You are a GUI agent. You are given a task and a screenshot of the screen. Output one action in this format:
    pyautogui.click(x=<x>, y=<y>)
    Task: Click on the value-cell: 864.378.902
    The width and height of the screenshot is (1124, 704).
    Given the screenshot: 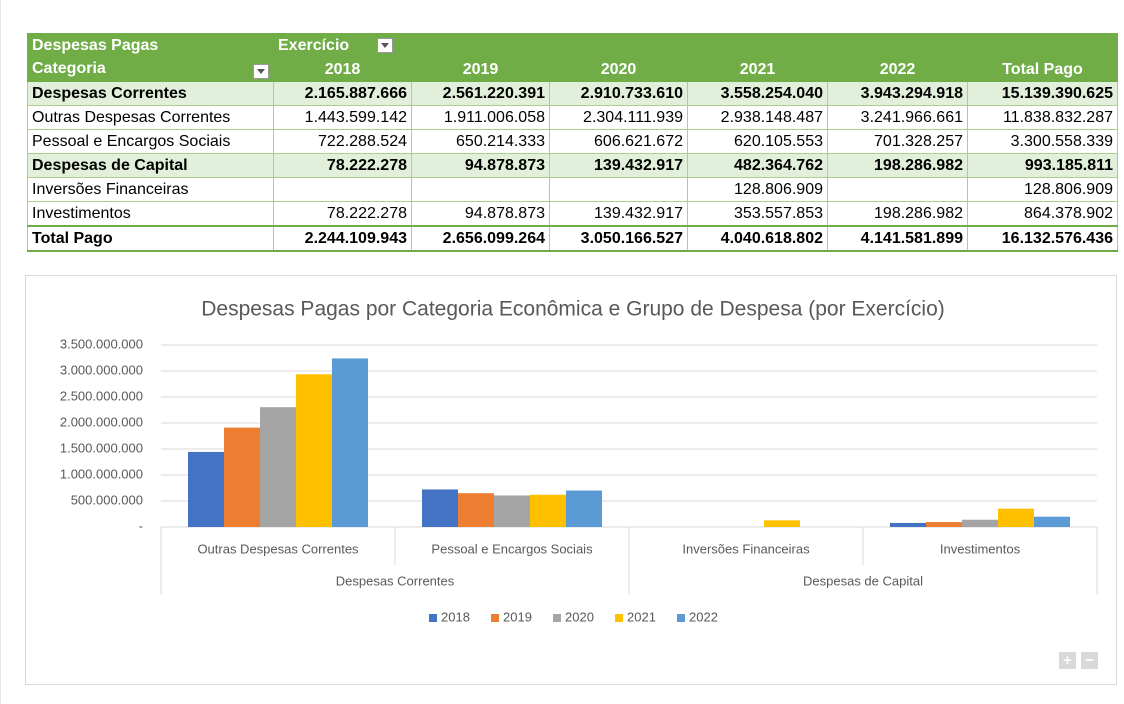 What is the action you would take?
    pyautogui.click(x=1042, y=214)
    